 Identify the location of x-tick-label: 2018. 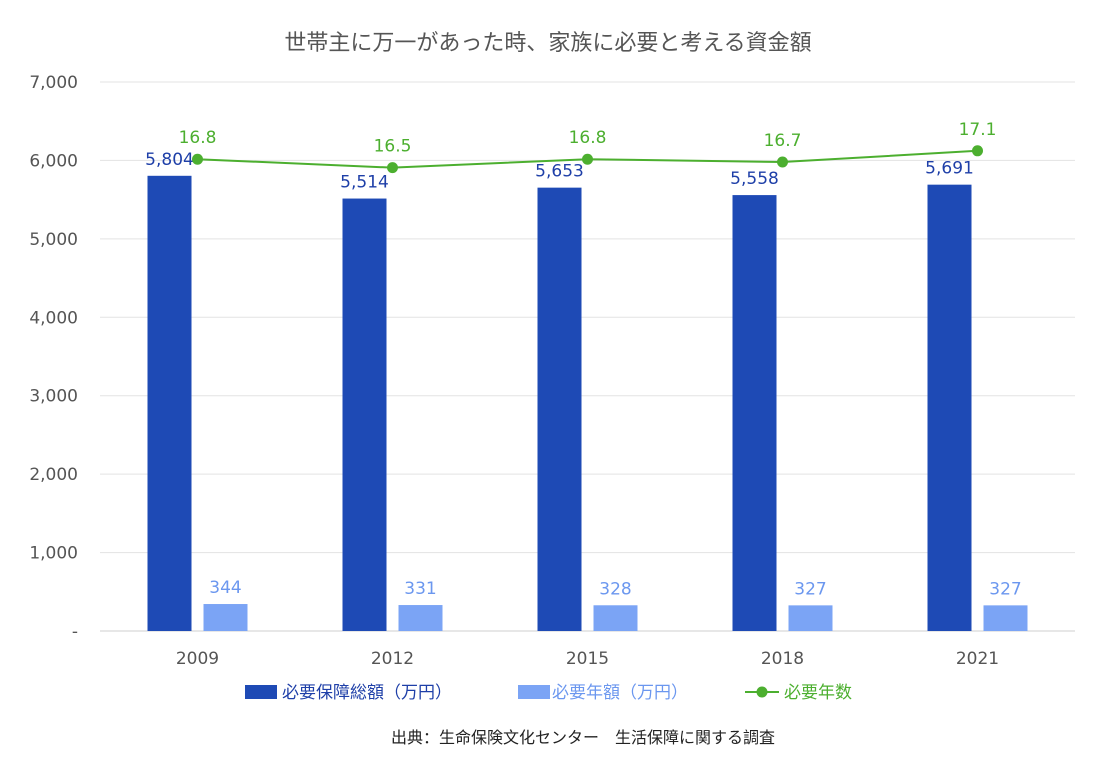
(782, 659).